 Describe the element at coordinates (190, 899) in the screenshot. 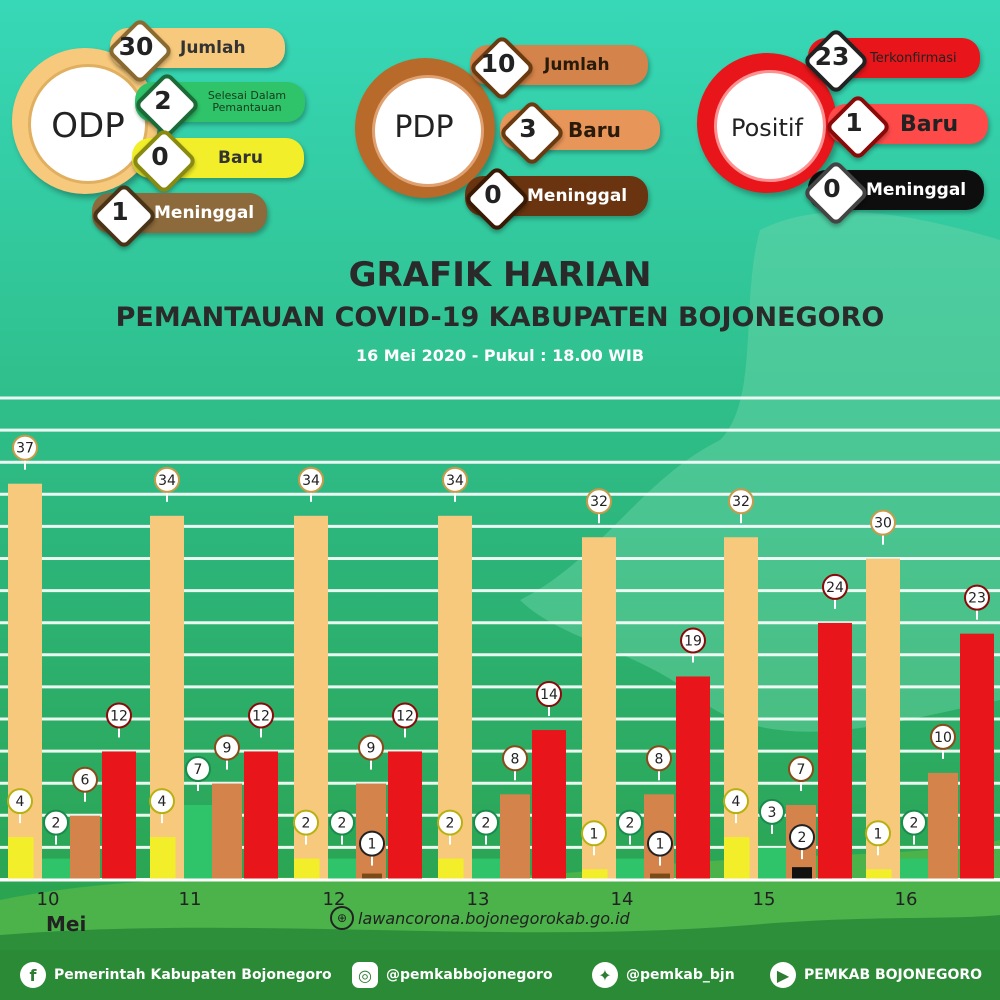

I see `x-tick-label: 11` at that location.